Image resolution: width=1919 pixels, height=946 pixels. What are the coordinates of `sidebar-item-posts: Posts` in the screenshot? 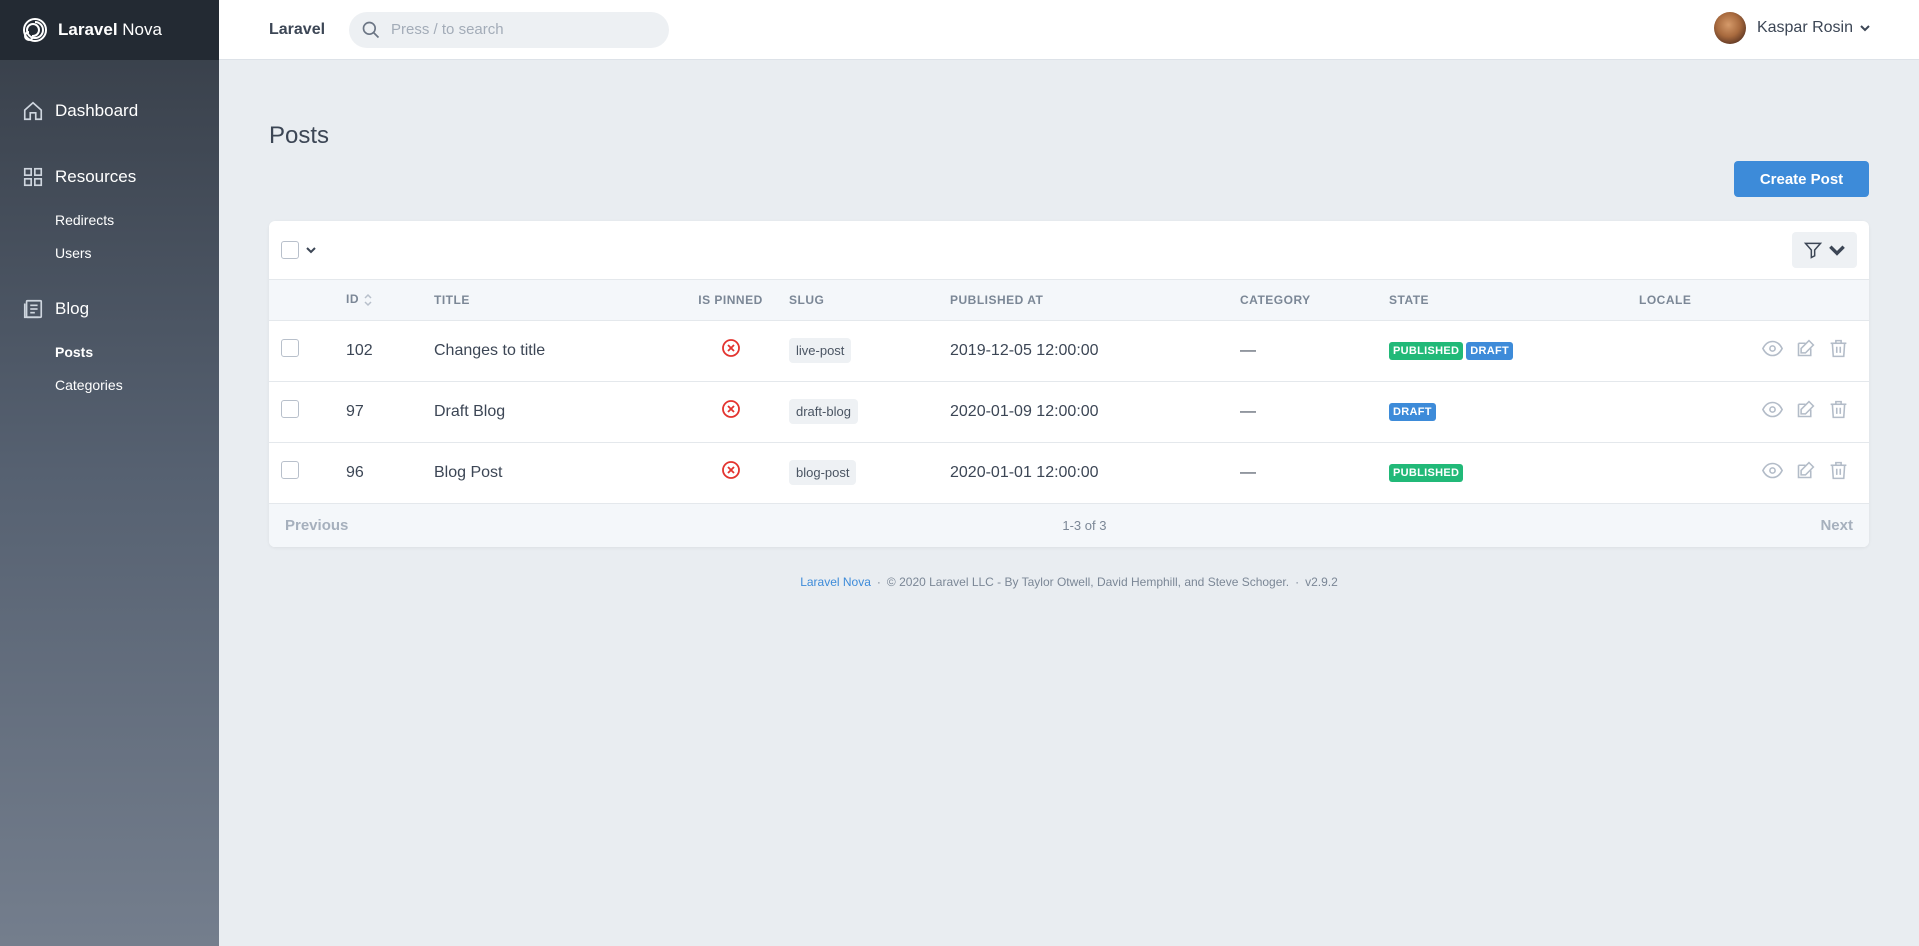 It's located at (74, 351).